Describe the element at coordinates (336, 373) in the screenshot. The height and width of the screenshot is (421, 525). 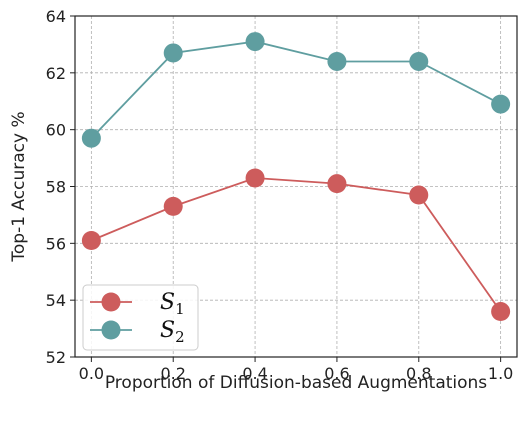
I see `x-tick-label: 0.6` at that location.